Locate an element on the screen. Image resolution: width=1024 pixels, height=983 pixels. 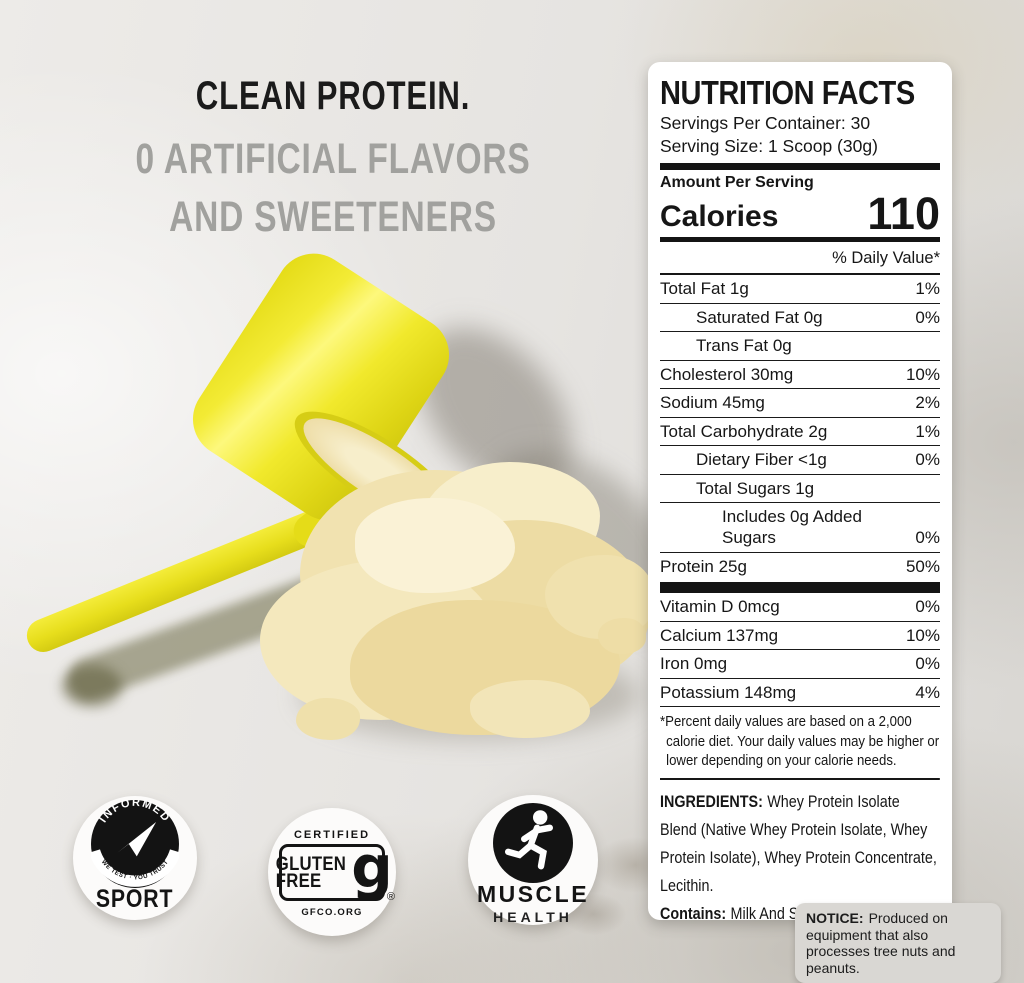
nutrient-row: Total Sugars 1g is located at coordinates (800, 489).